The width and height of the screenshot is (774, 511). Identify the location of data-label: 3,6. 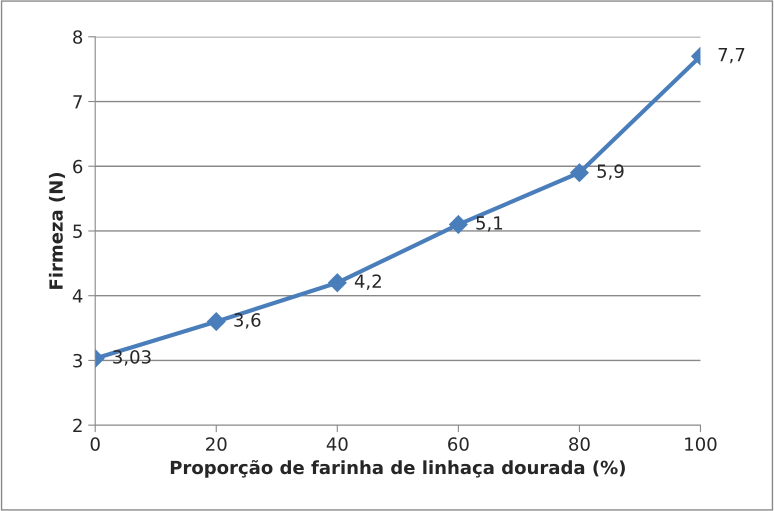
(247, 321).